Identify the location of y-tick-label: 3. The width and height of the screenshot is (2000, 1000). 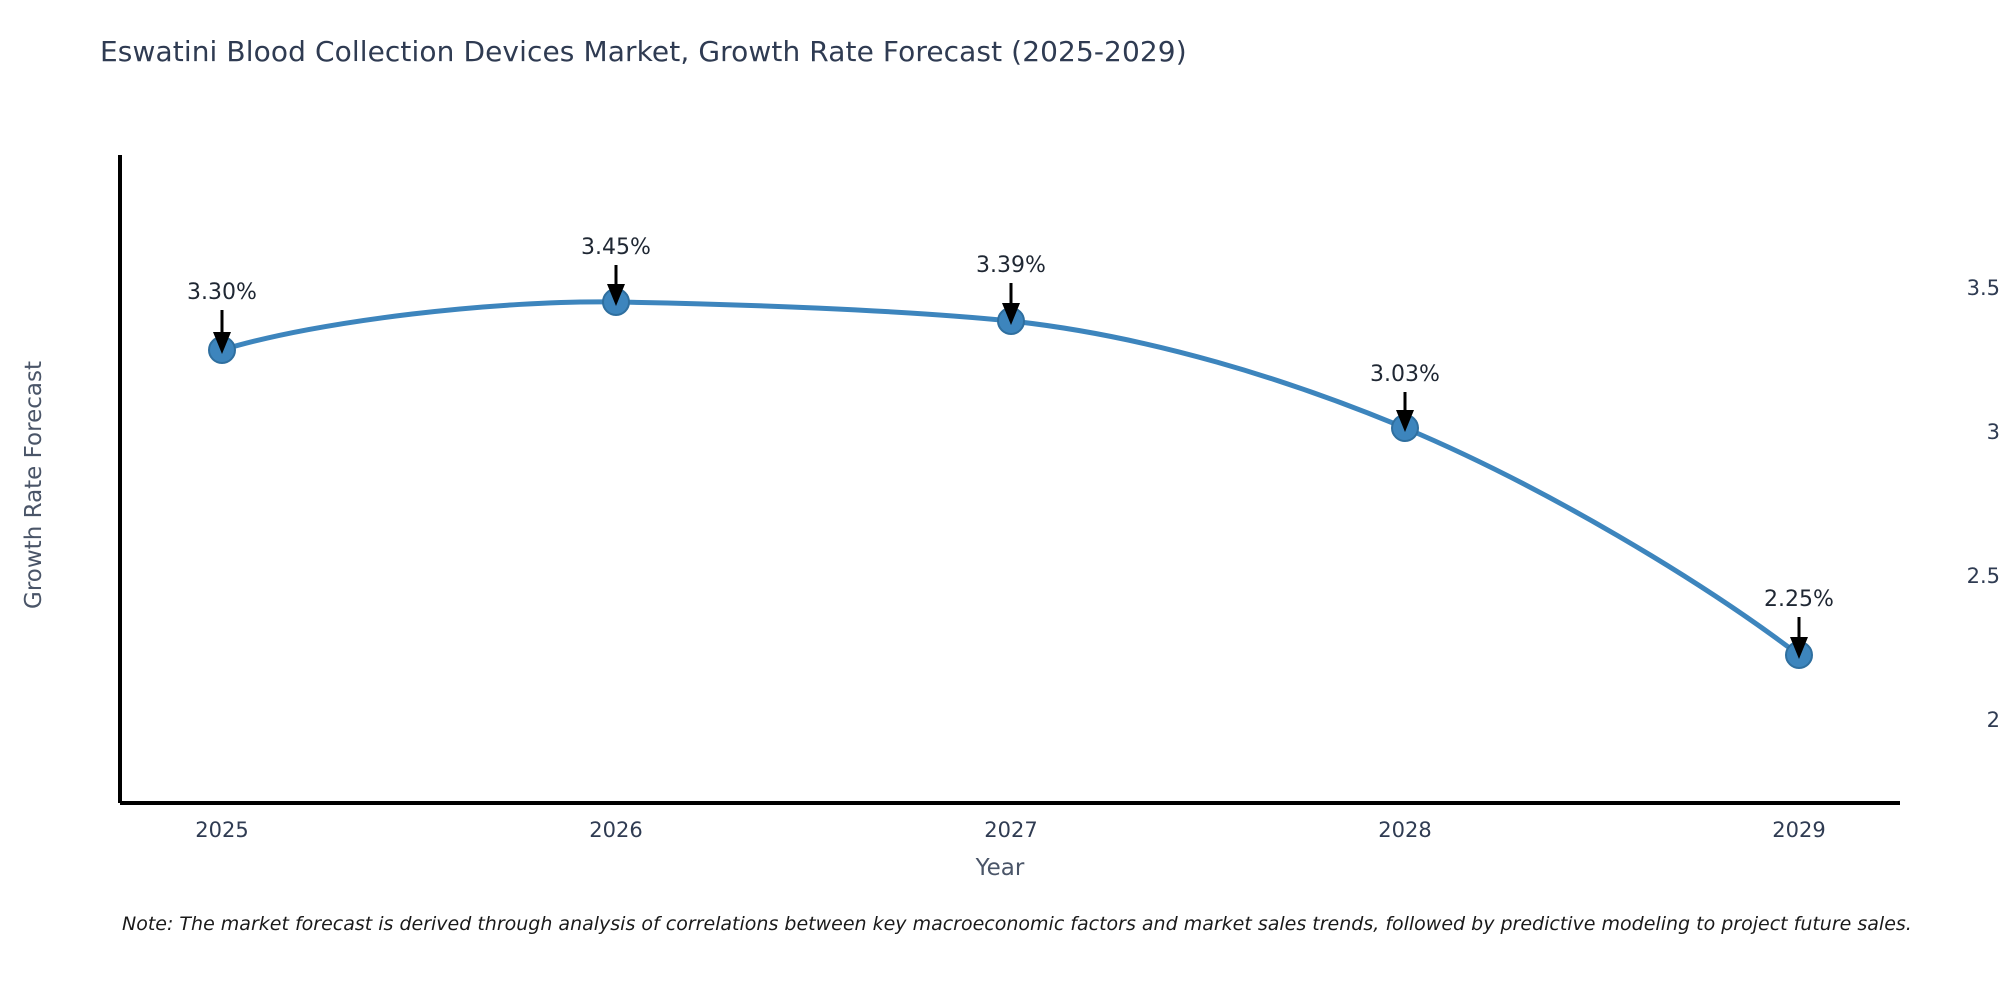
(1993, 432).